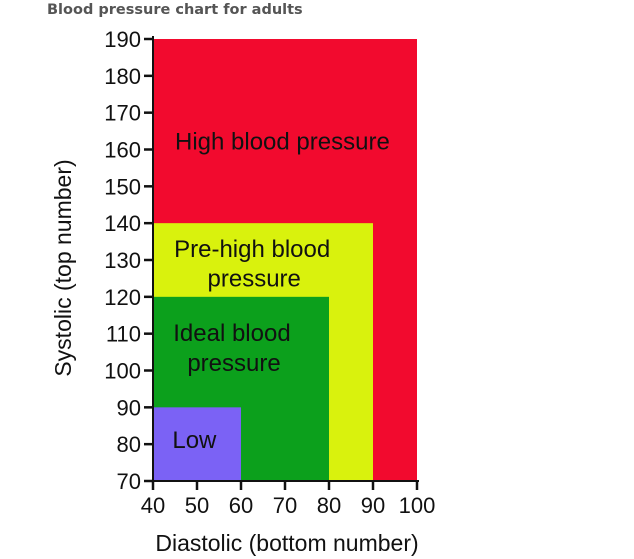 The image size is (634, 559). Describe the element at coordinates (63, 267) in the screenshot. I see `y-axis-title: Systolic (top number)` at that location.